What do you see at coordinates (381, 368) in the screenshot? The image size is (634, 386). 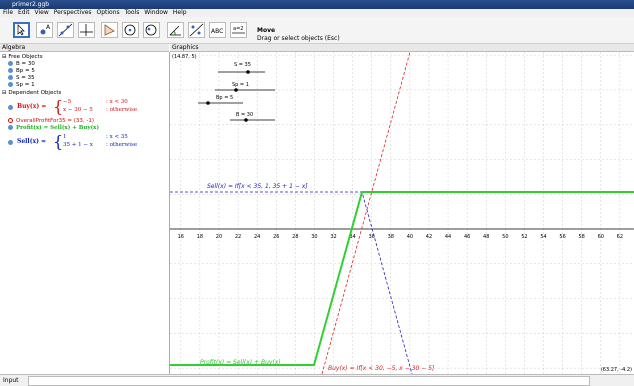 I see `buy-label: Buy(x) = If[x < 30, −5, x − 30 − 5]` at bounding box center [381, 368].